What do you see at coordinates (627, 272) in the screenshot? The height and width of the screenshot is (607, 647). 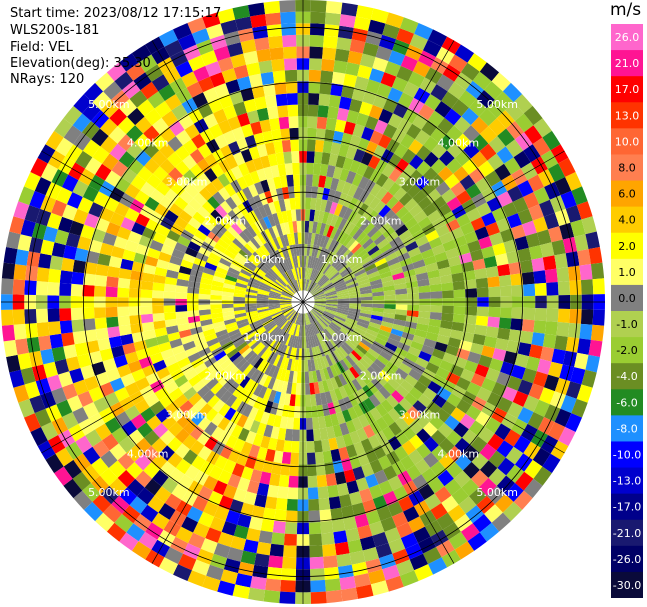 I see `colorbar-tick-label: 1.0` at bounding box center [627, 272].